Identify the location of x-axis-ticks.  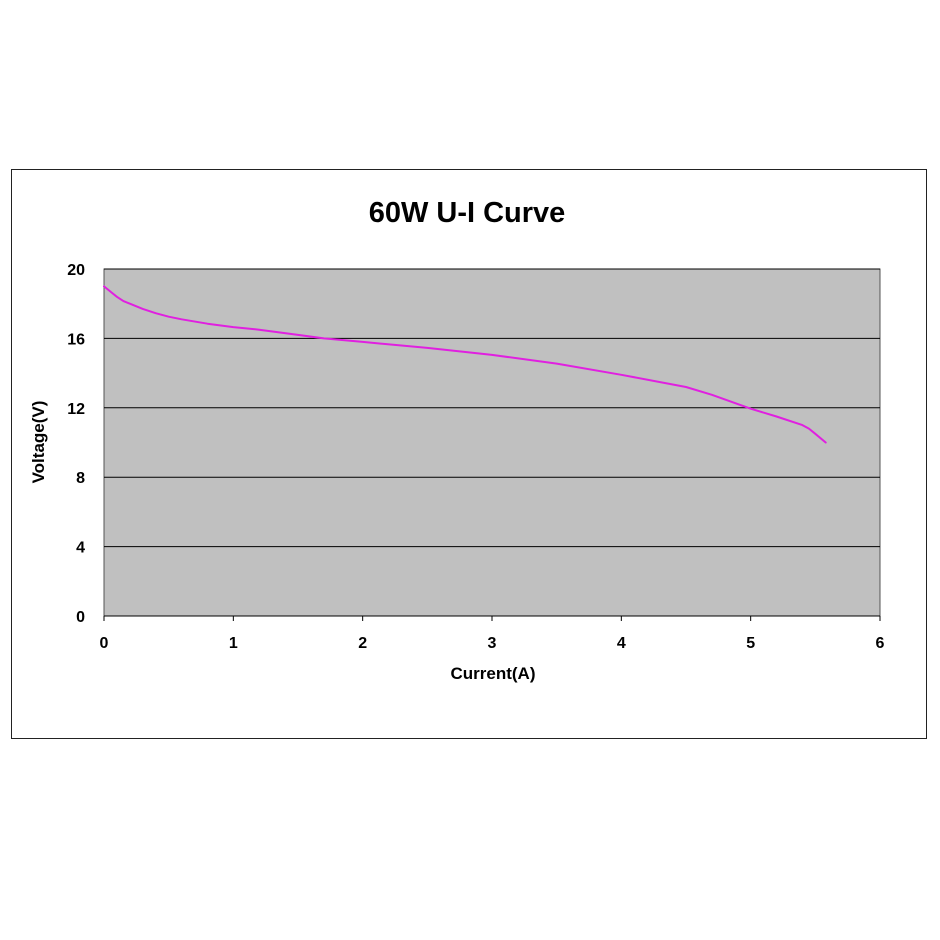
(492, 618).